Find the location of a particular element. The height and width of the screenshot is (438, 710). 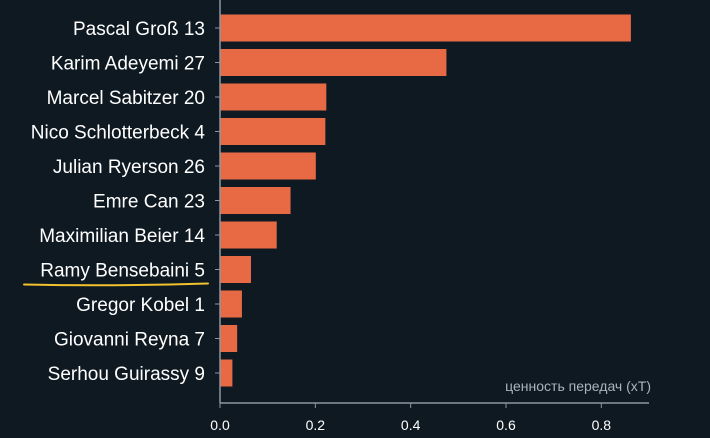

x-tick-label-4: 0.8 is located at coordinates (602, 425).